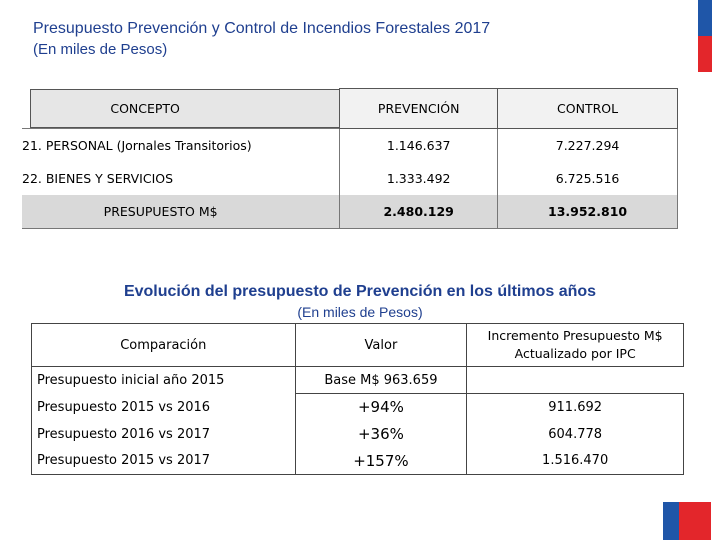 The width and height of the screenshot is (720, 540). What do you see at coordinates (587, 211) in the screenshot?
I see `total-control: 13.952.810` at bounding box center [587, 211].